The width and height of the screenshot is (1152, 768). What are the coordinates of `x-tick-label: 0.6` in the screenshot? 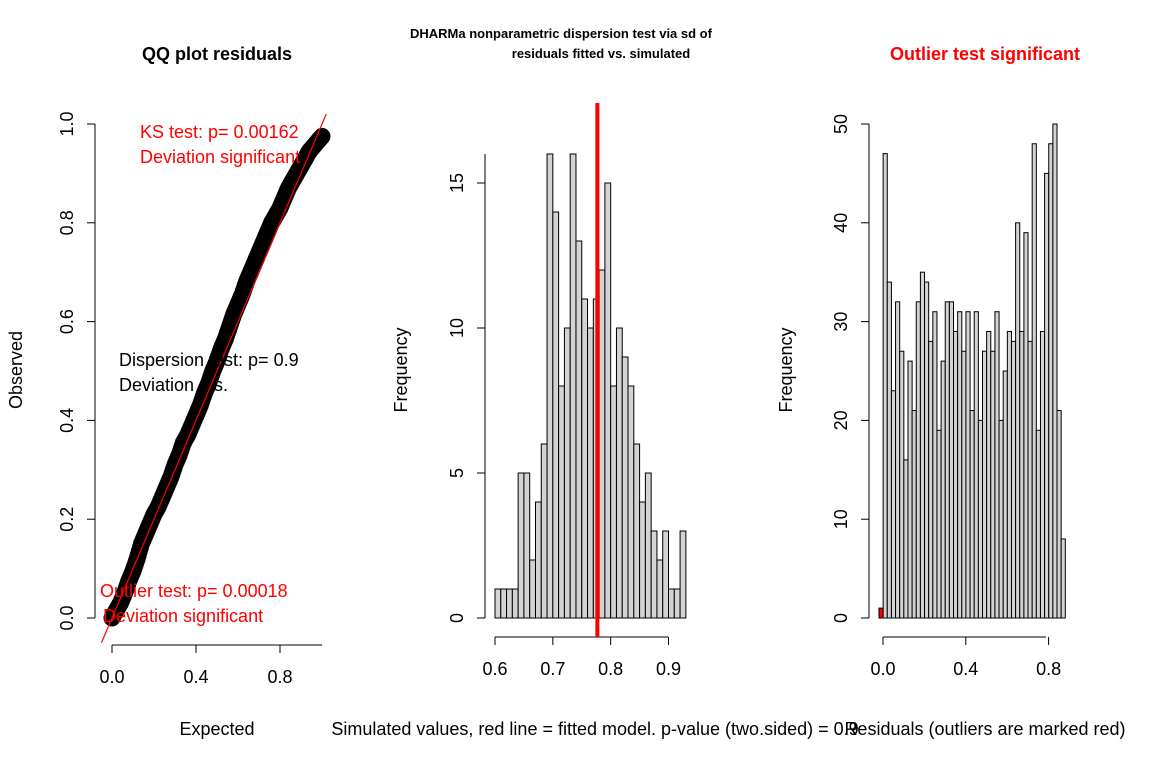 It's located at (494, 669).